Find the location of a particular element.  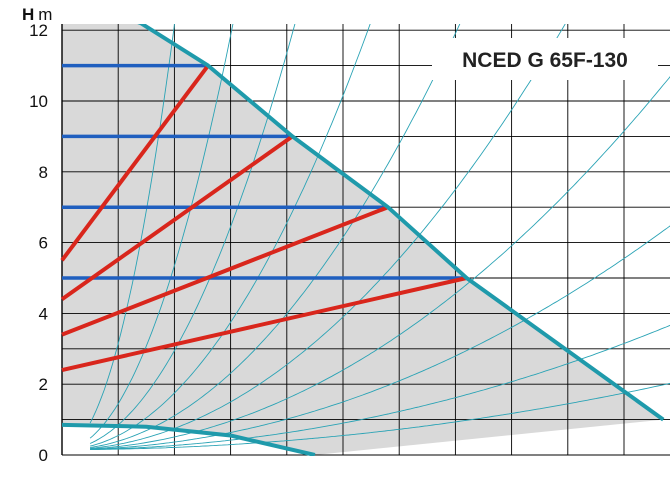

y-tick-label: 2 is located at coordinates (43, 384).